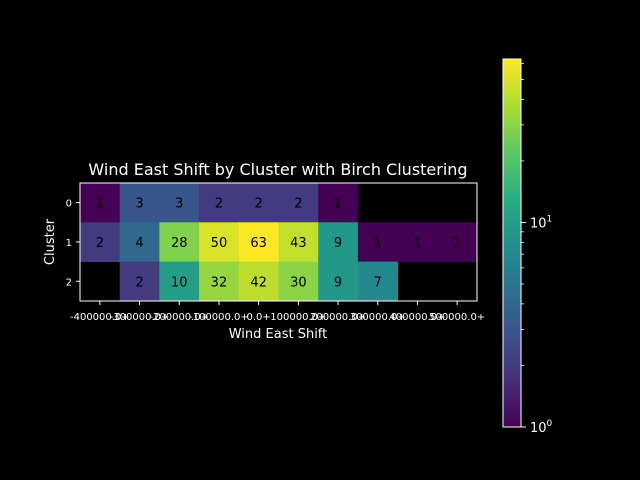 The image size is (640, 480). What do you see at coordinates (50, 241) in the screenshot?
I see `y-axis-label: Cluster` at bounding box center [50, 241].